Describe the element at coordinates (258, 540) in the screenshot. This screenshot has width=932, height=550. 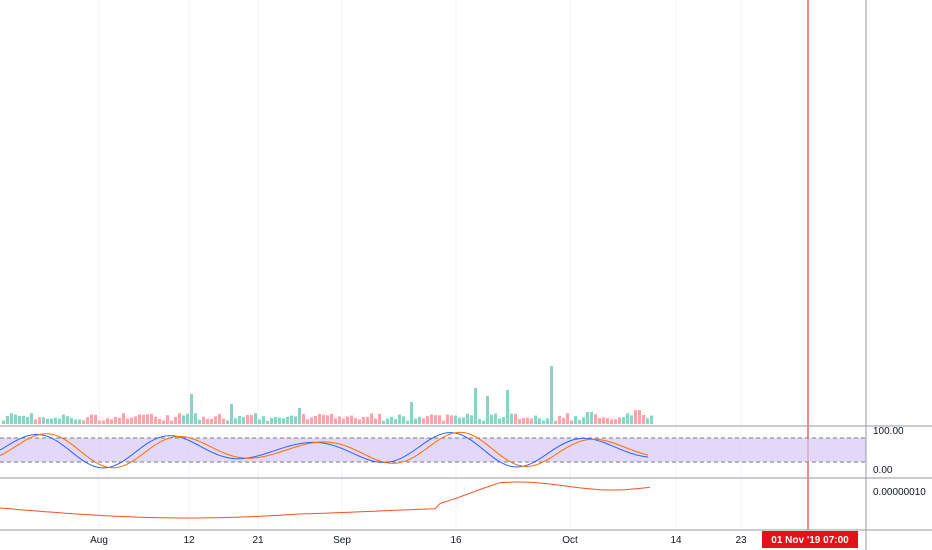
I see `x-tick-label: 21` at that location.